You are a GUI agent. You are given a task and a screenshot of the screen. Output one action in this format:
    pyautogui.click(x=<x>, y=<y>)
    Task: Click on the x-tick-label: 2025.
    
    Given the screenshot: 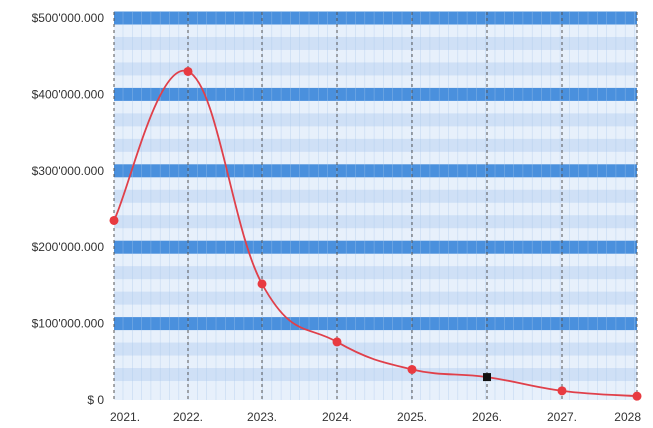 What is the action you would take?
    pyautogui.click(x=412, y=417)
    